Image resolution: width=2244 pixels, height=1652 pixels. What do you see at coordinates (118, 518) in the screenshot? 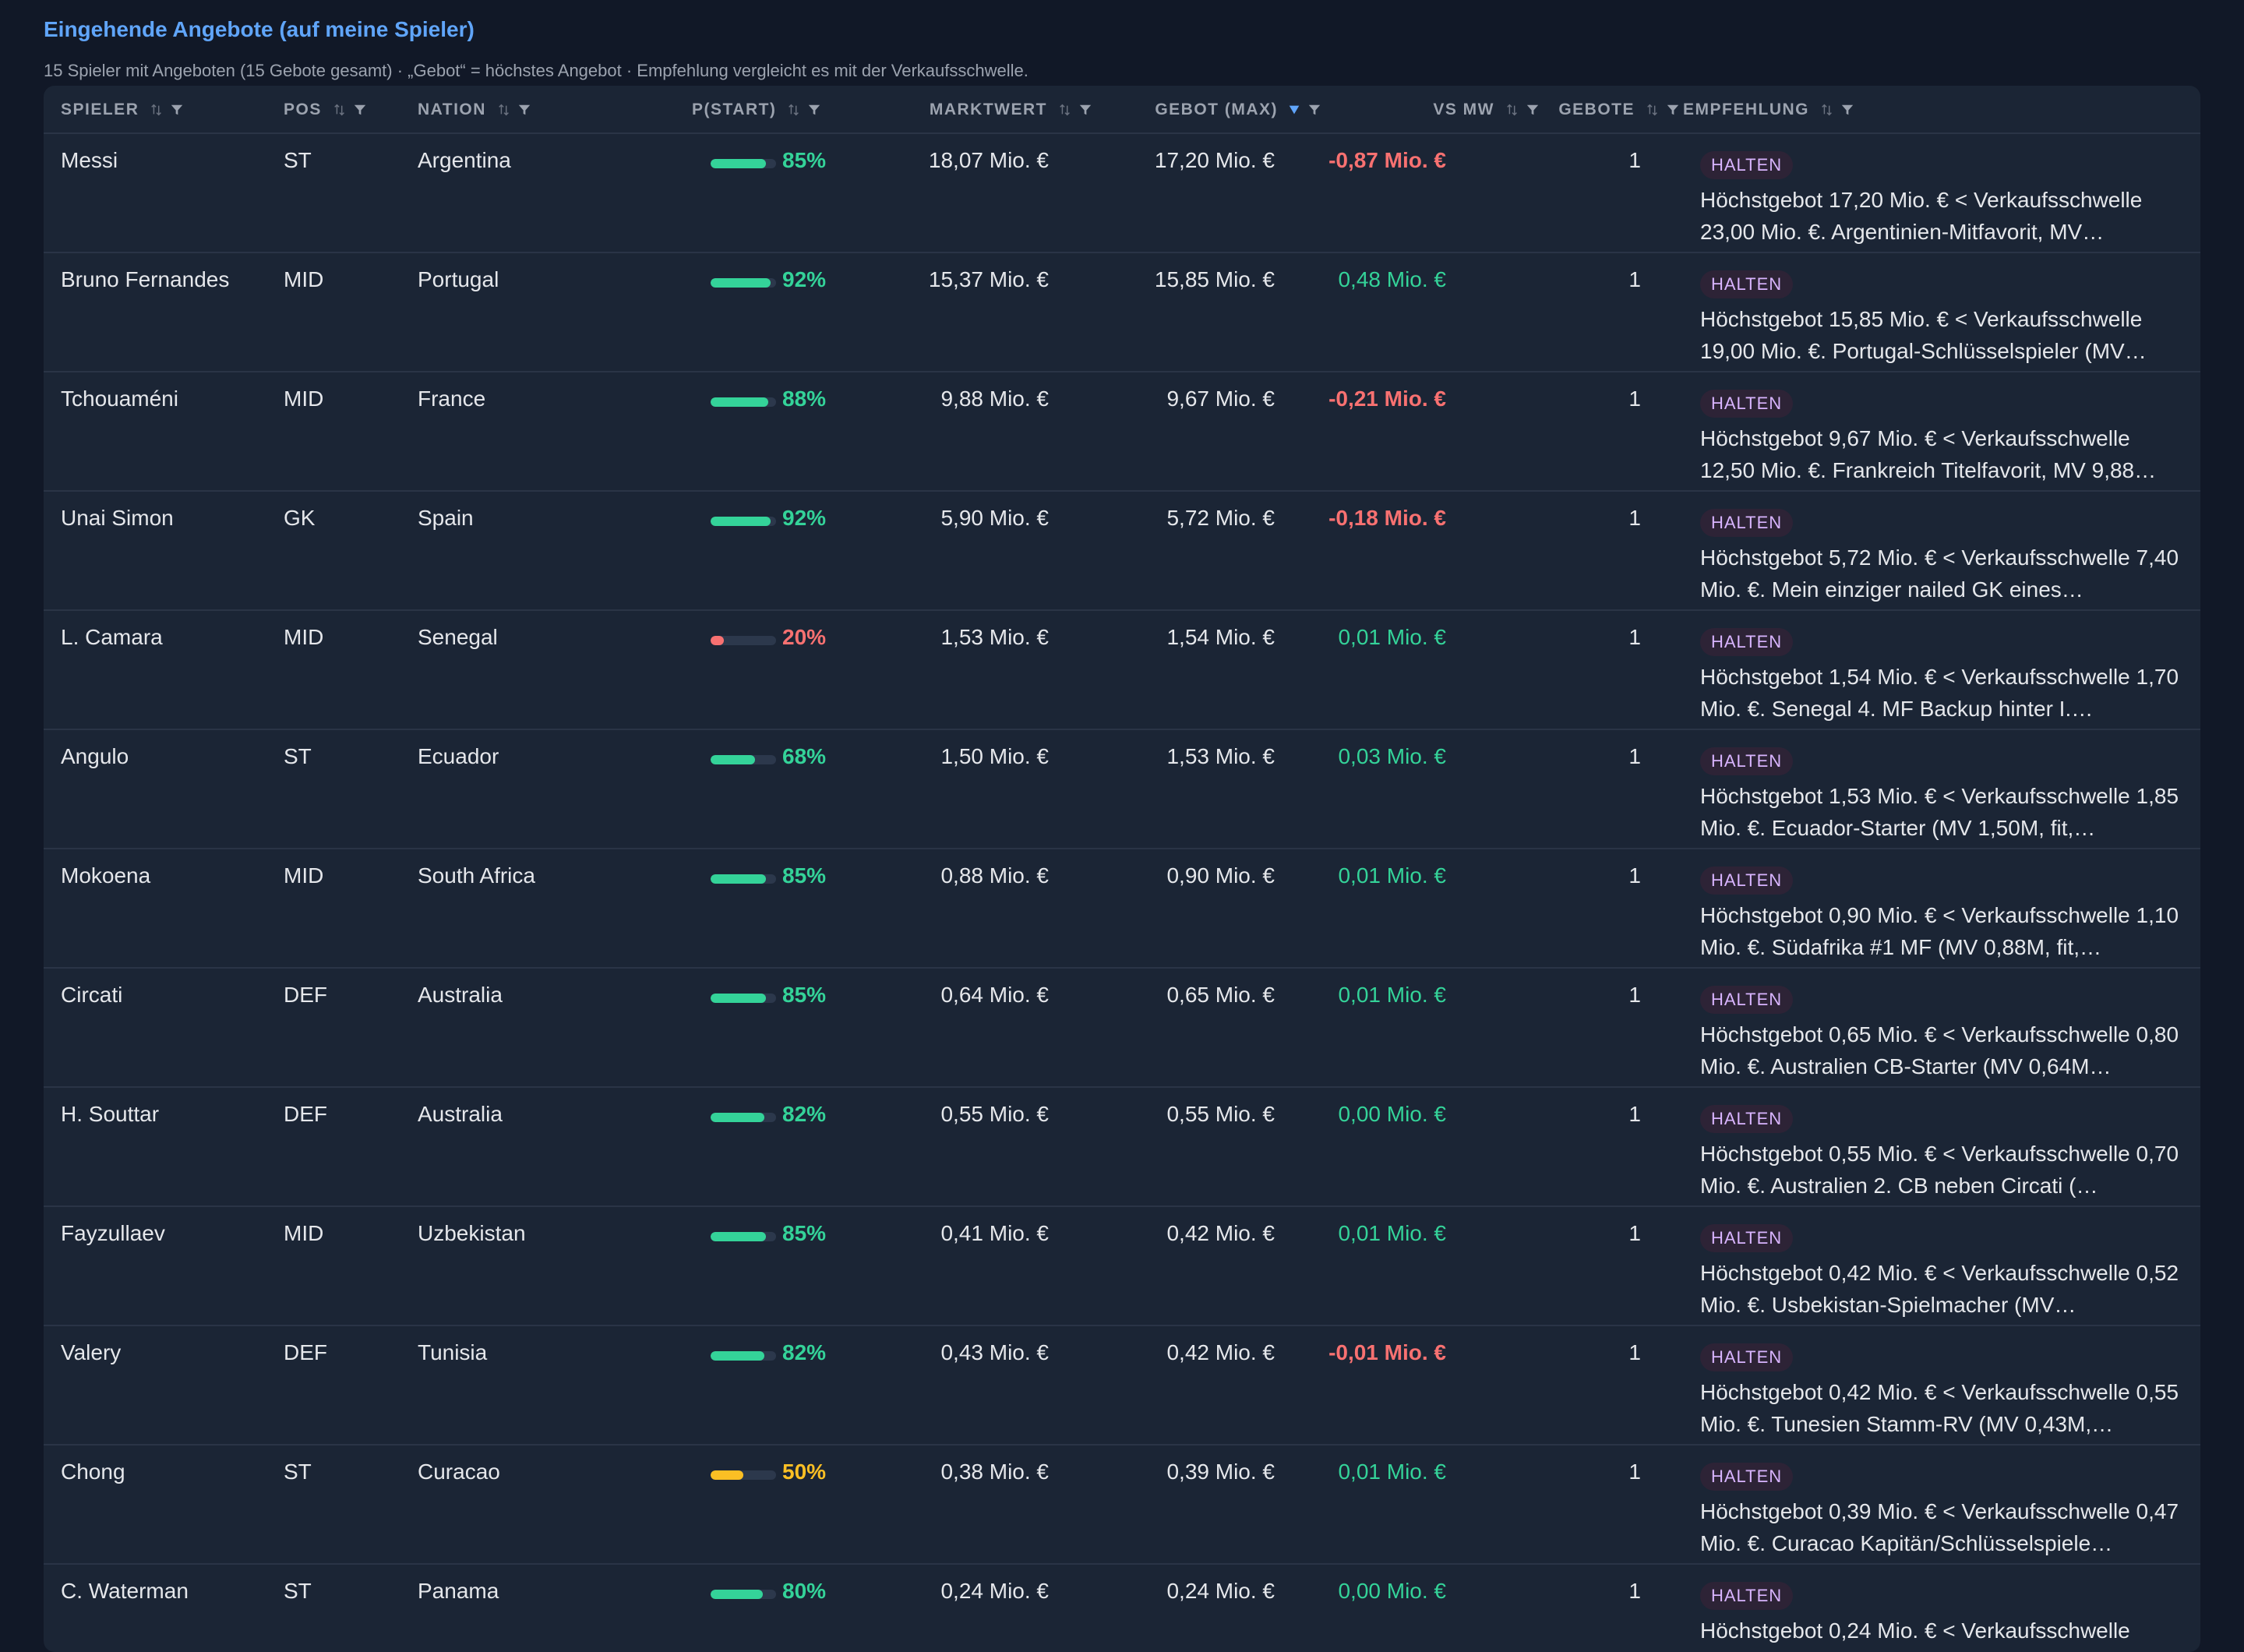
I see `cell-spieler: Unai Simon` at bounding box center [118, 518].